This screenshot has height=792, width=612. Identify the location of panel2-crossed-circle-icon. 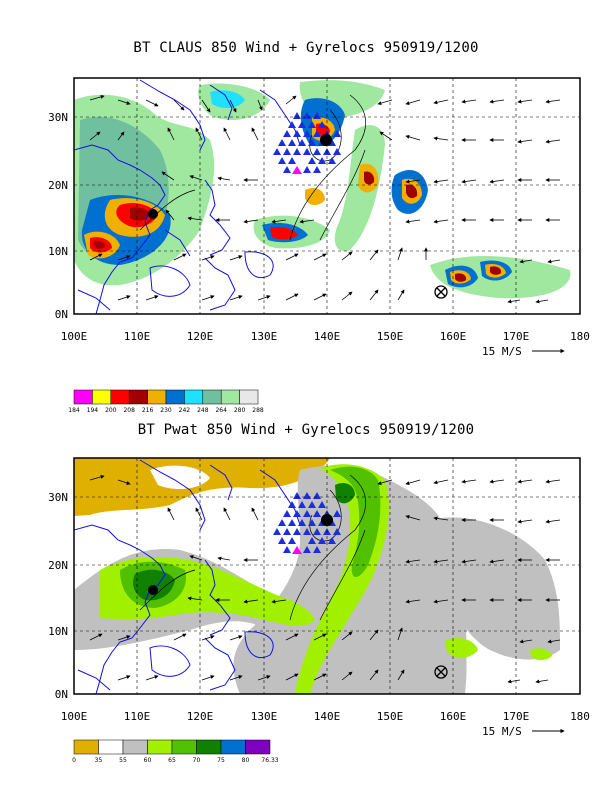
(441, 672).